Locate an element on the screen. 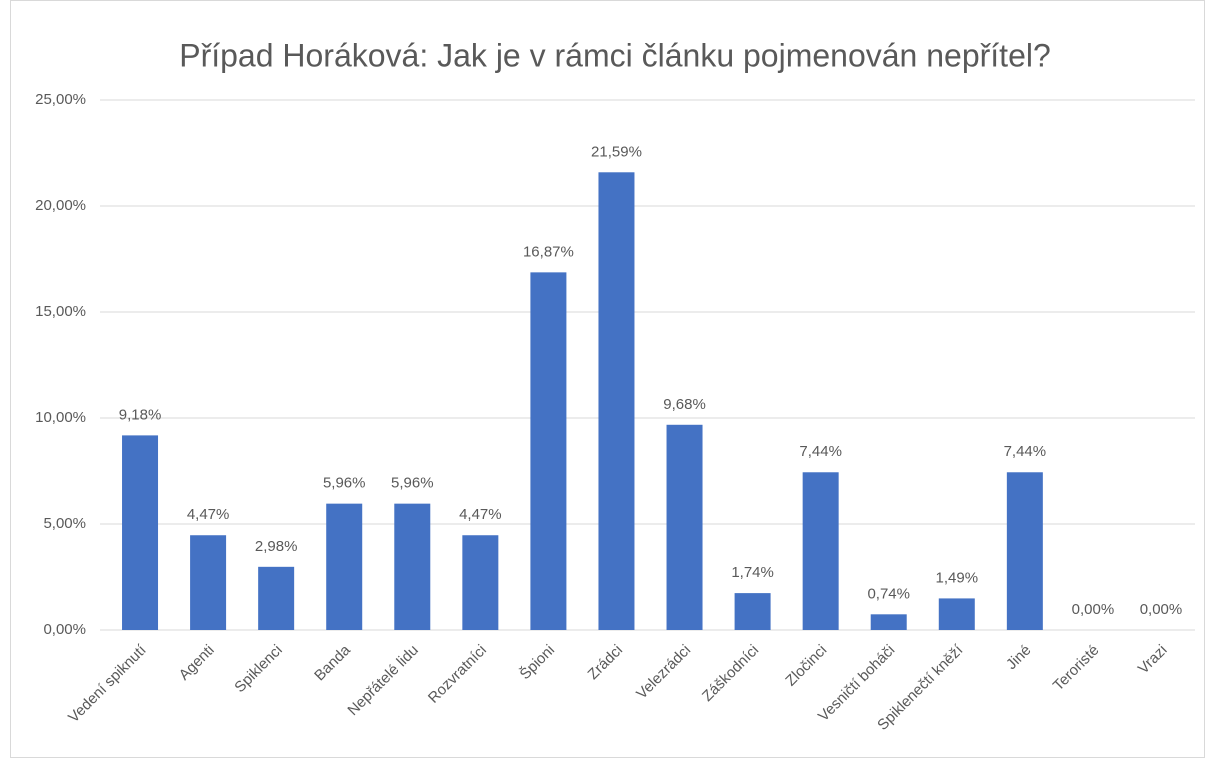 The image size is (1205, 758). y-tick-label: 15,00% is located at coordinates (60, 311).